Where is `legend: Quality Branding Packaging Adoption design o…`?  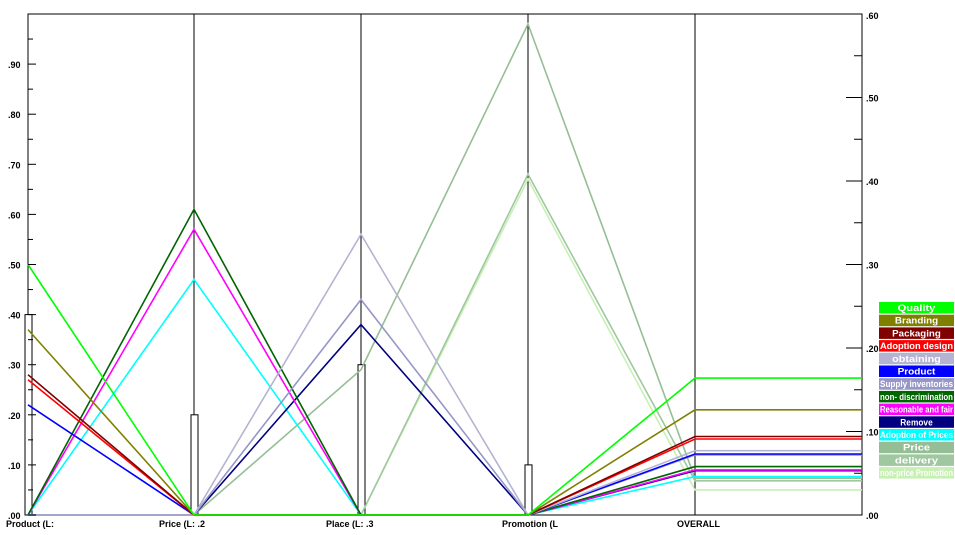
legend: Quality Branding Packaging Adoption design o… is located at coordinates (916, 390).